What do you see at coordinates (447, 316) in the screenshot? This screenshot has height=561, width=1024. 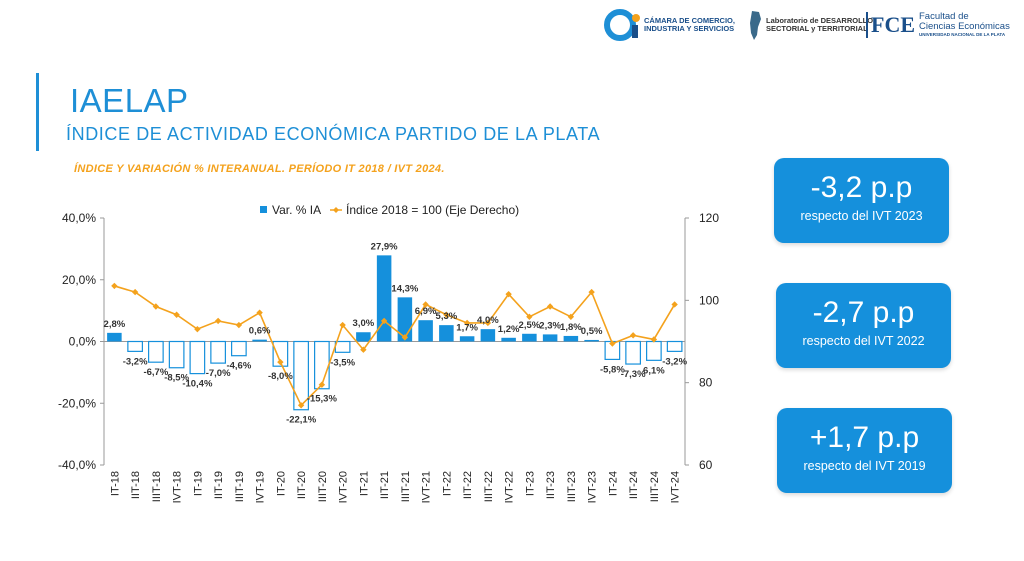 I see `bar-data-label: 5,3%` at bounding box center [447, 316].